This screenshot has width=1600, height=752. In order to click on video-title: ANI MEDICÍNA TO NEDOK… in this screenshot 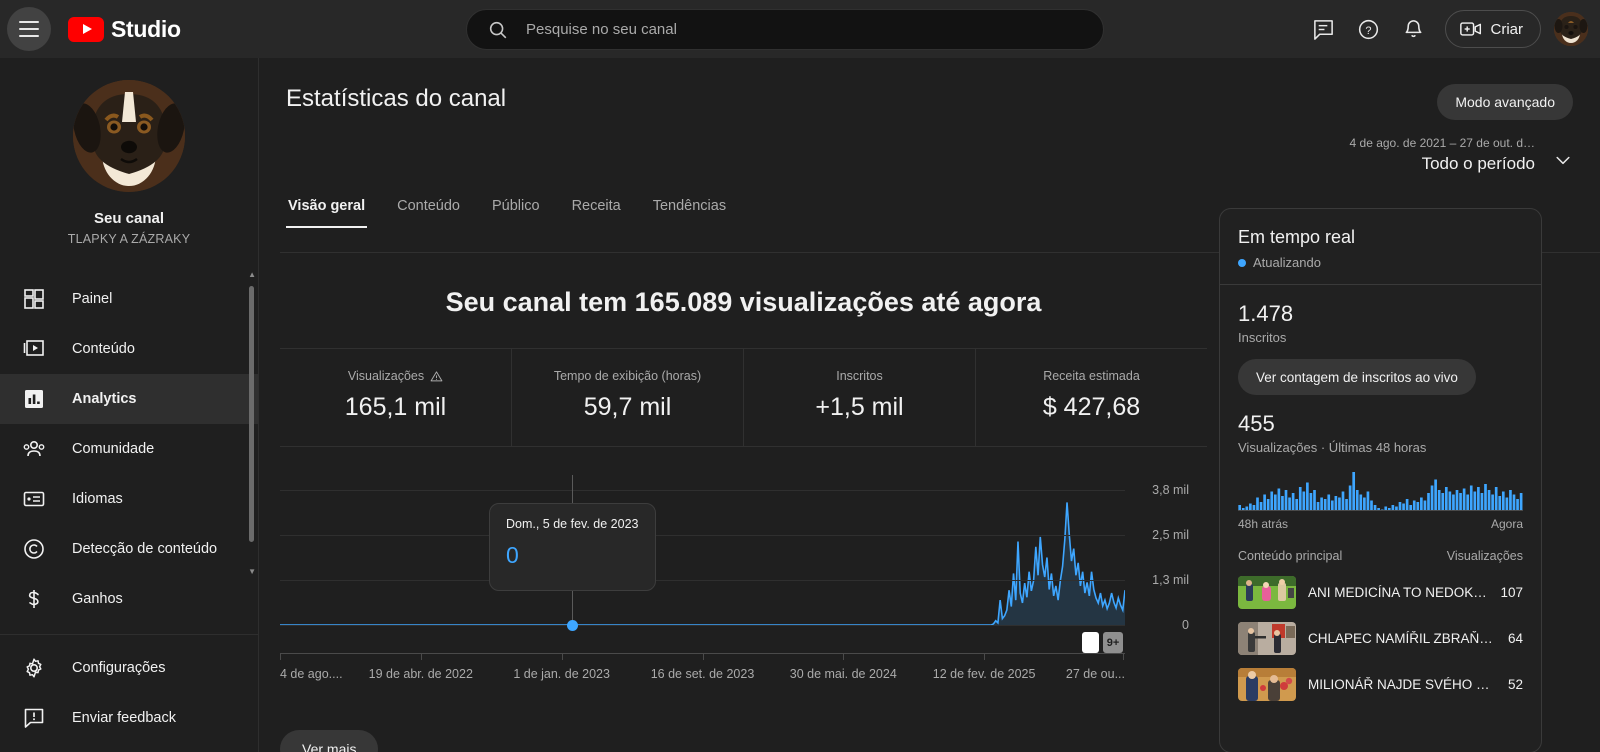, I will do `click(1397, 592)`.